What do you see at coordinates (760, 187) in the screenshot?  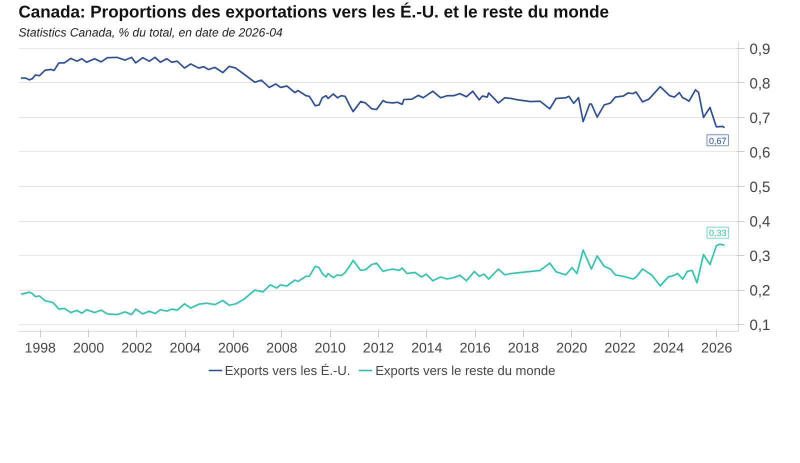 I see `y-tick-label: 0,5` at bounding box center [760, 187].